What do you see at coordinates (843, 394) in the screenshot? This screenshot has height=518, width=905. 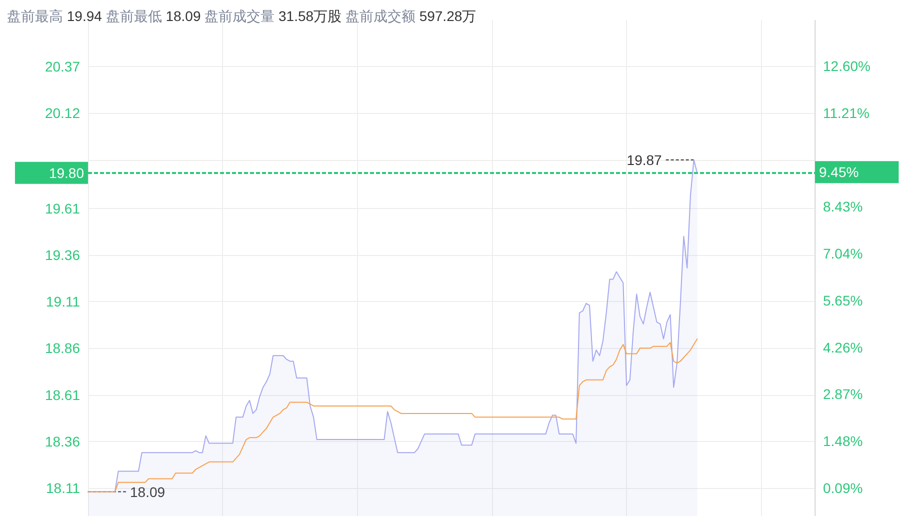 I see `y2-tick-label: 2.87%` at bounding box center [843, 394].